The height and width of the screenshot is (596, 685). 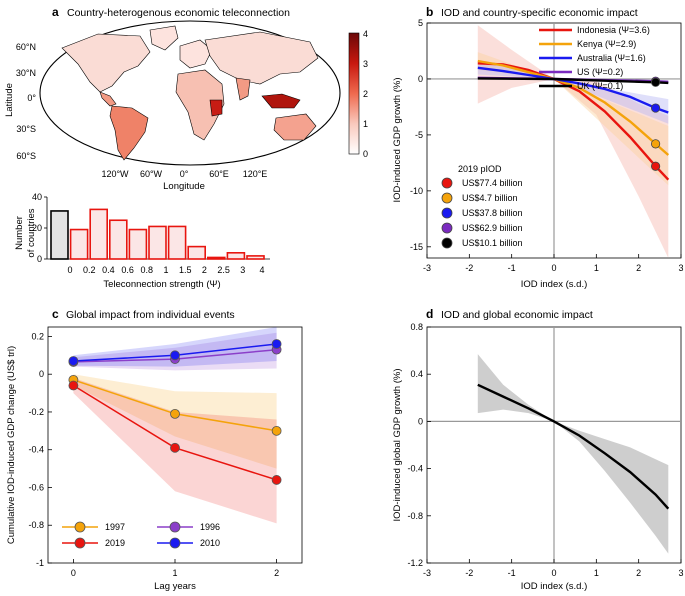 What do you see at coordinates (26, 47) in the screenshot?
I see `lat-tick: 60°N` at bounding box center [26, 47].